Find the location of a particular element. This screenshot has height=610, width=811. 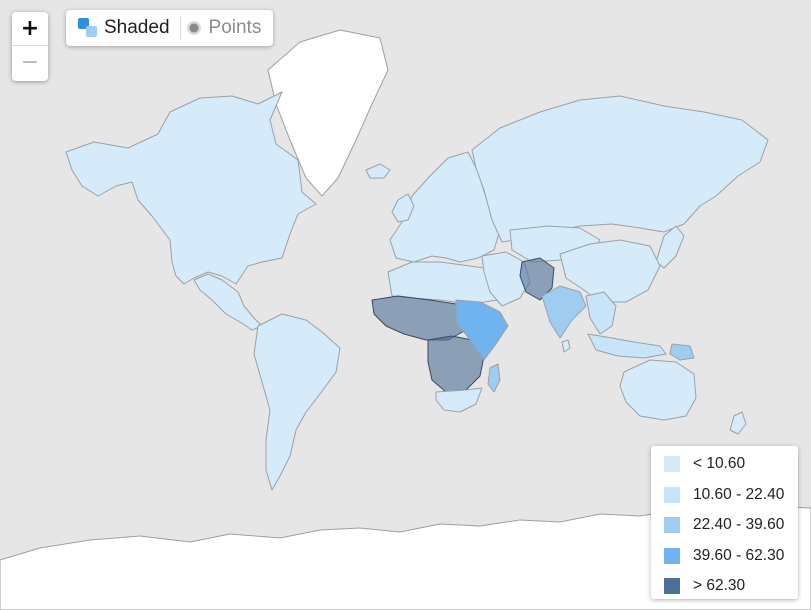

region-china is located at coordinates (610, 271).